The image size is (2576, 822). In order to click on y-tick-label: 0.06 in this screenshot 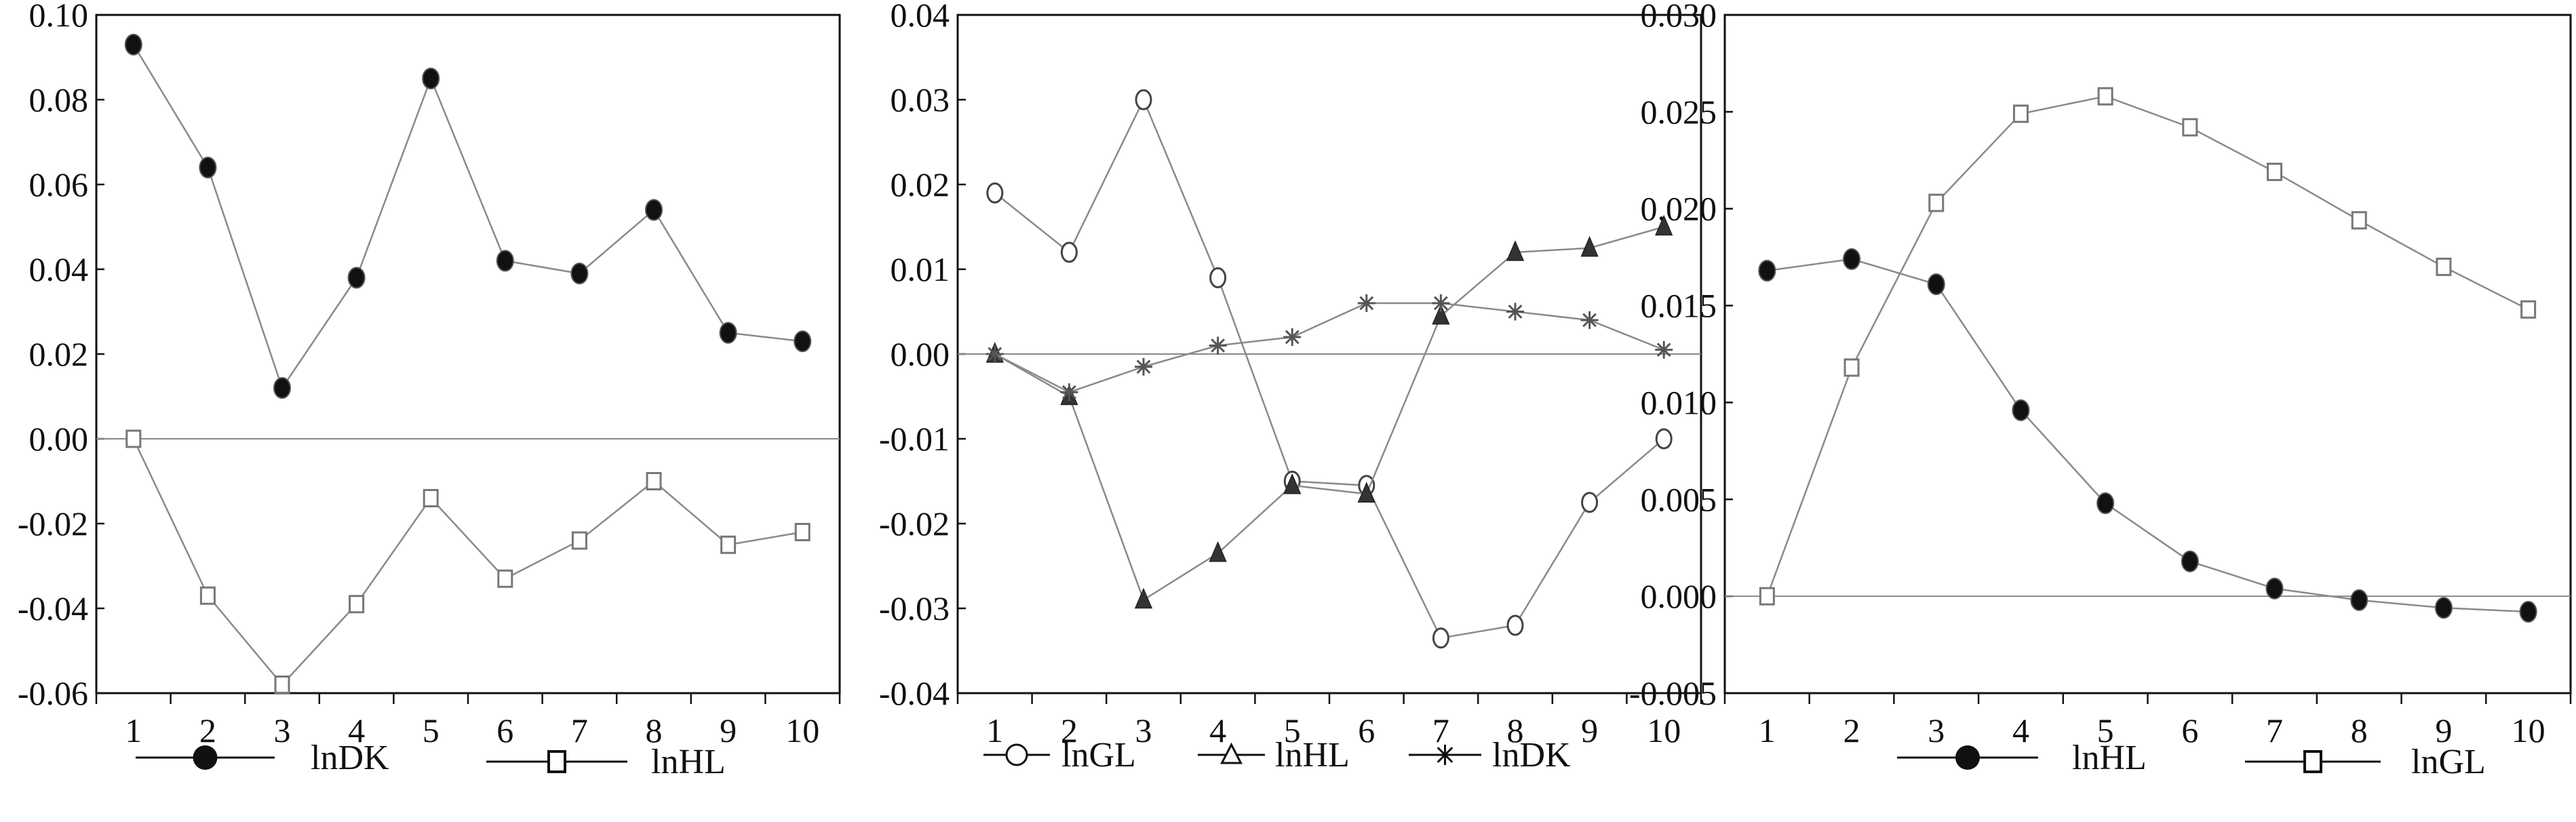, I will do `click(59, 184)`.